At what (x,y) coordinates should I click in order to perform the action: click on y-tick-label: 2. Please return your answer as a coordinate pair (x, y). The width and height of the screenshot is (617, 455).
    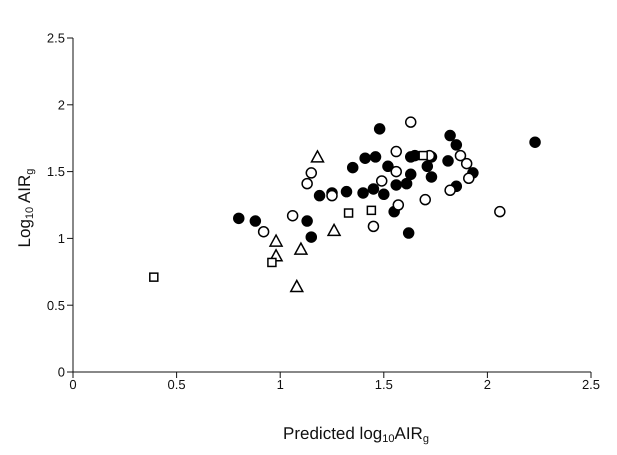
    Looking at the image, I should click on (61, 104).